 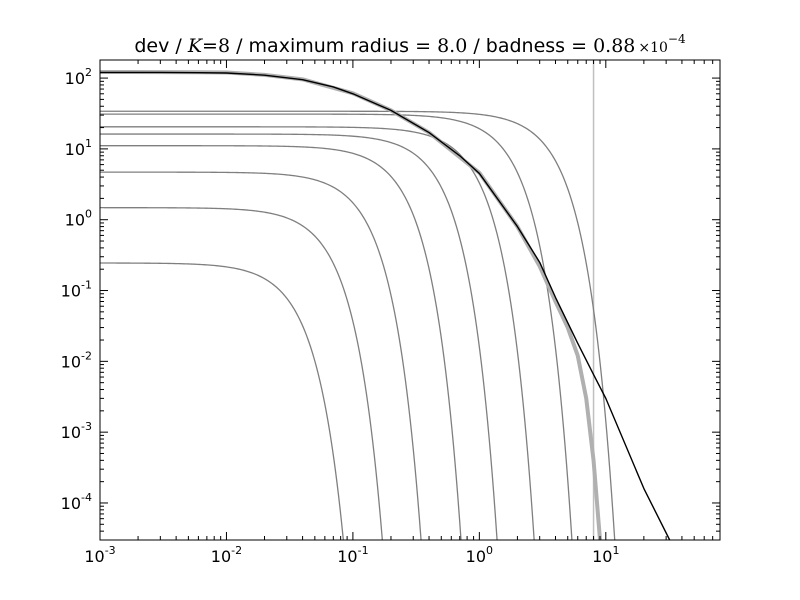 What do you see at coordinates (160, 46) in the screenshot?
I see `title-prefix: dev /` at bounding box center [160, 46].